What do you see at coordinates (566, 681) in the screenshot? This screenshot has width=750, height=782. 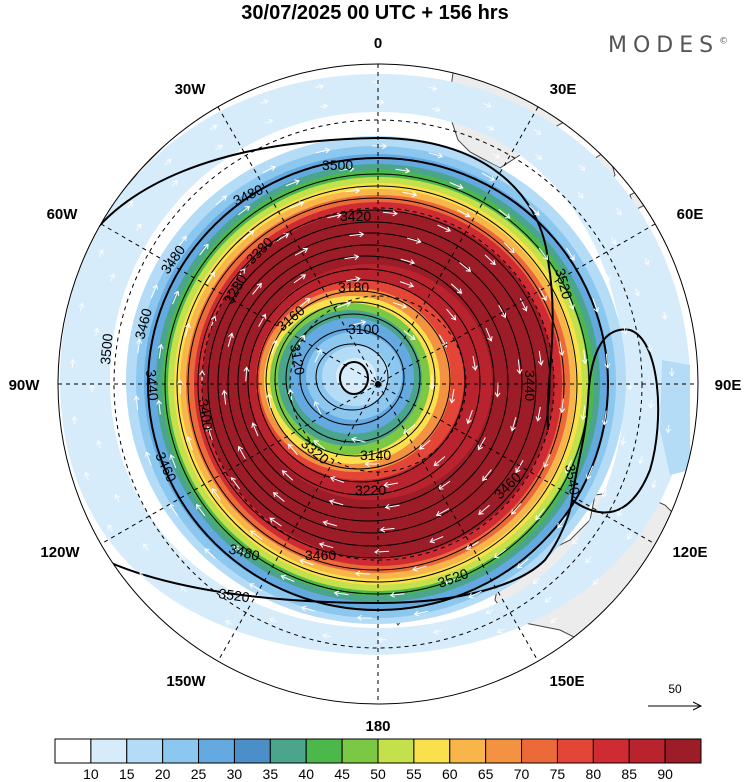 I see `lon-label-150e: 150E` at bounding box center [566, 681].